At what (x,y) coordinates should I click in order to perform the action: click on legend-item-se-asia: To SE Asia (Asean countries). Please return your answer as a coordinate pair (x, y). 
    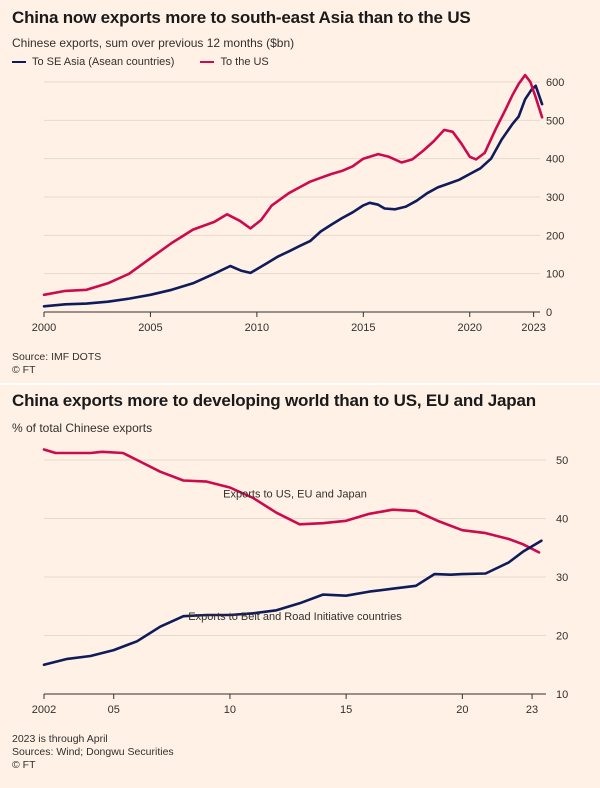
    Looking at the image, I should click on (93, 62).